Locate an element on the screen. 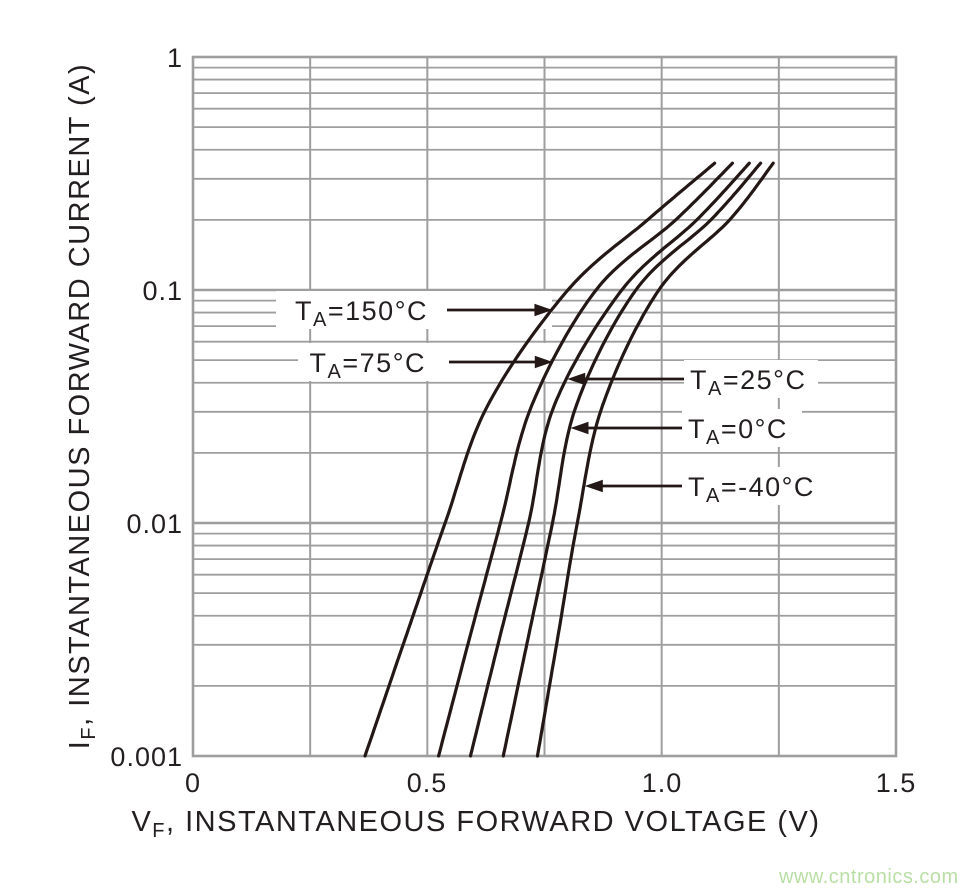  annotation-label-value: =75°C is located at coordinates (384, 363).